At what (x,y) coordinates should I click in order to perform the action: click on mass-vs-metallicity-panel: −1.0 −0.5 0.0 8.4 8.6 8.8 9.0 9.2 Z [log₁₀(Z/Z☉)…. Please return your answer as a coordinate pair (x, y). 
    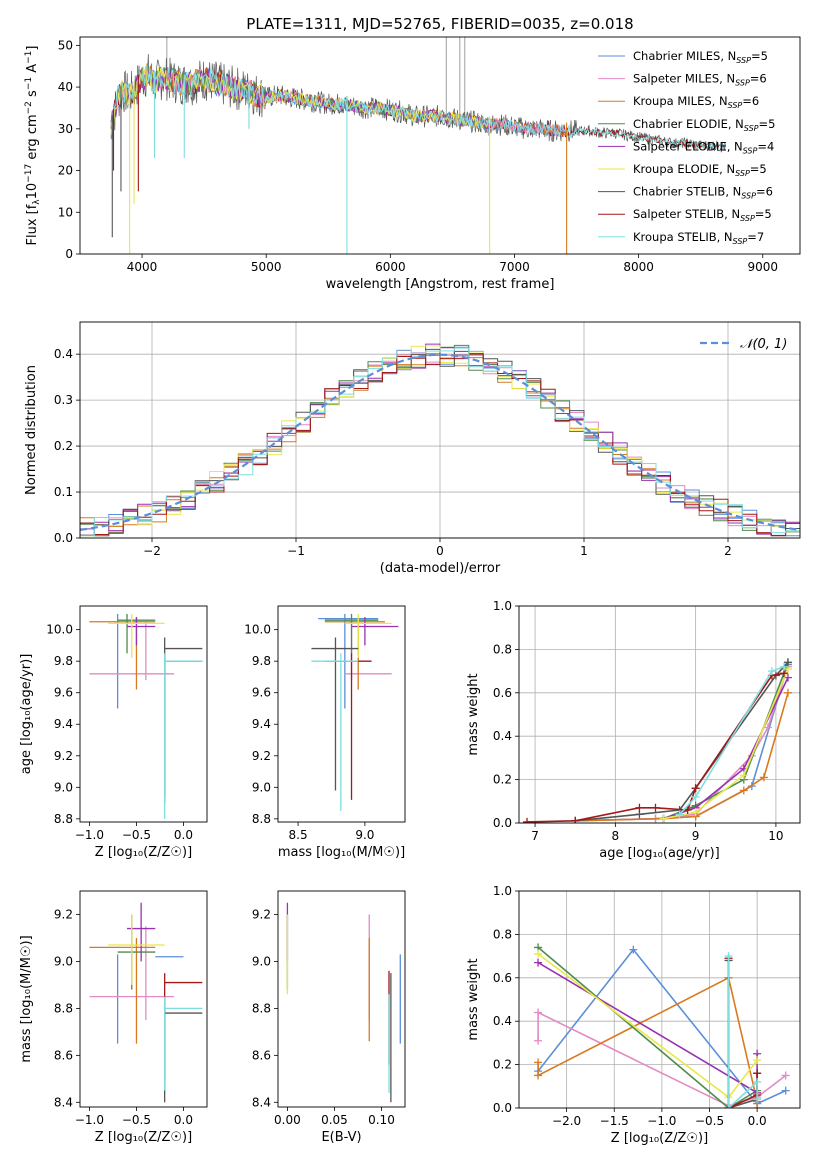
    Looking at the image, I should click on (113, 1017).